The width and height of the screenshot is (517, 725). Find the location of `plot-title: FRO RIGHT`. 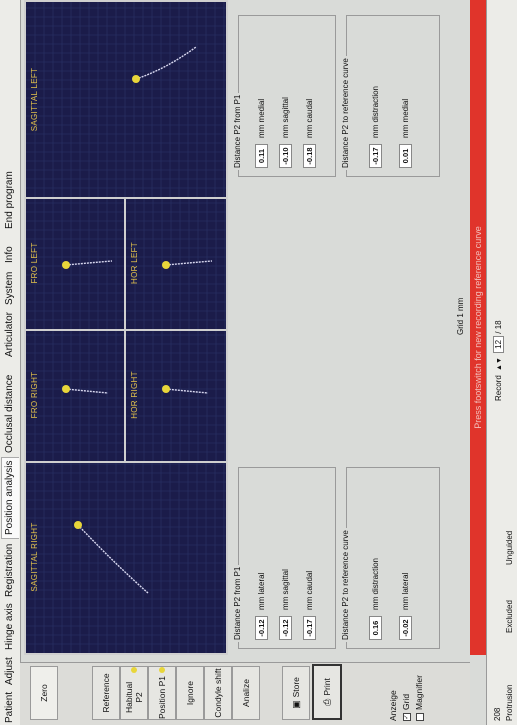

plot-title: FRO RIGHT is located at coordinates (34, 395).